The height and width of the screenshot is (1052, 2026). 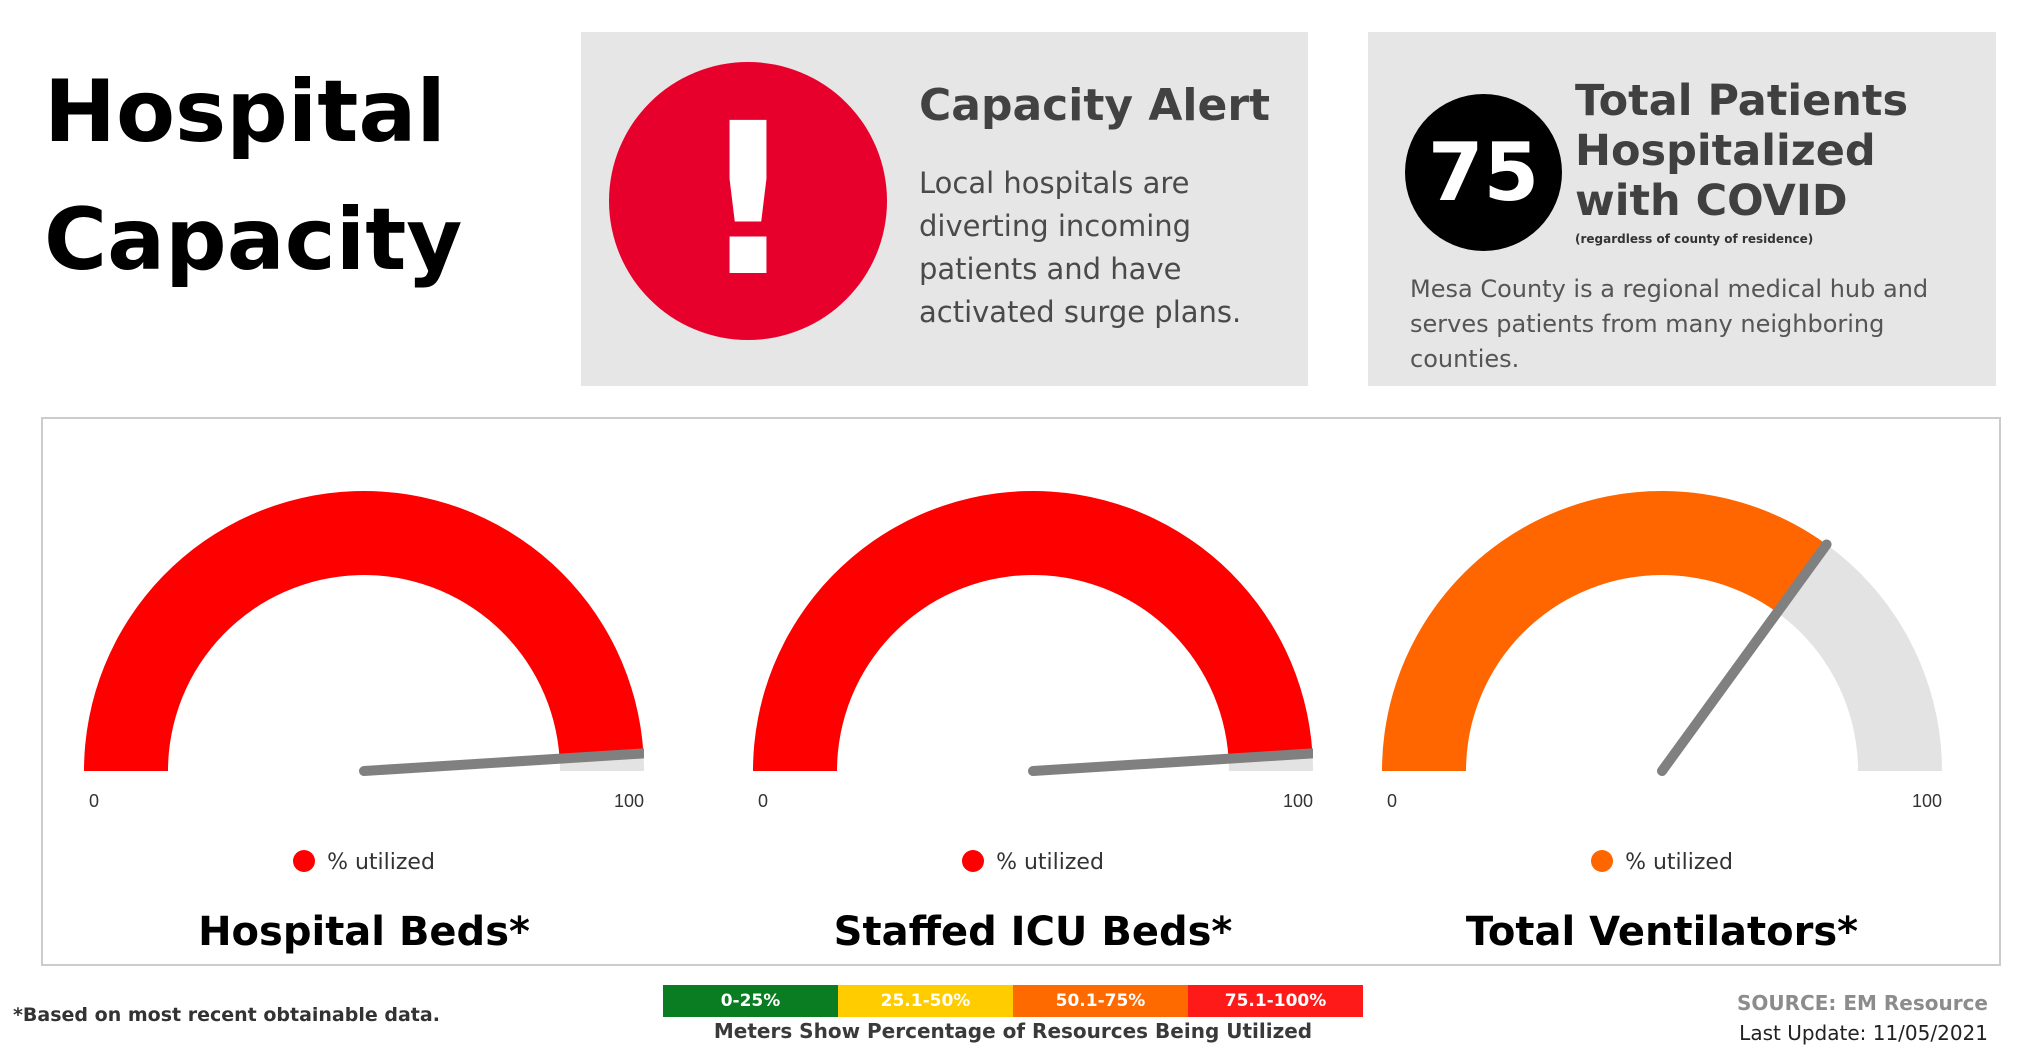 What do you see at coordinates (245, 112) in the screenshot?
I see `page-title-line-1: Hospital` at bounding box center [245, 112].